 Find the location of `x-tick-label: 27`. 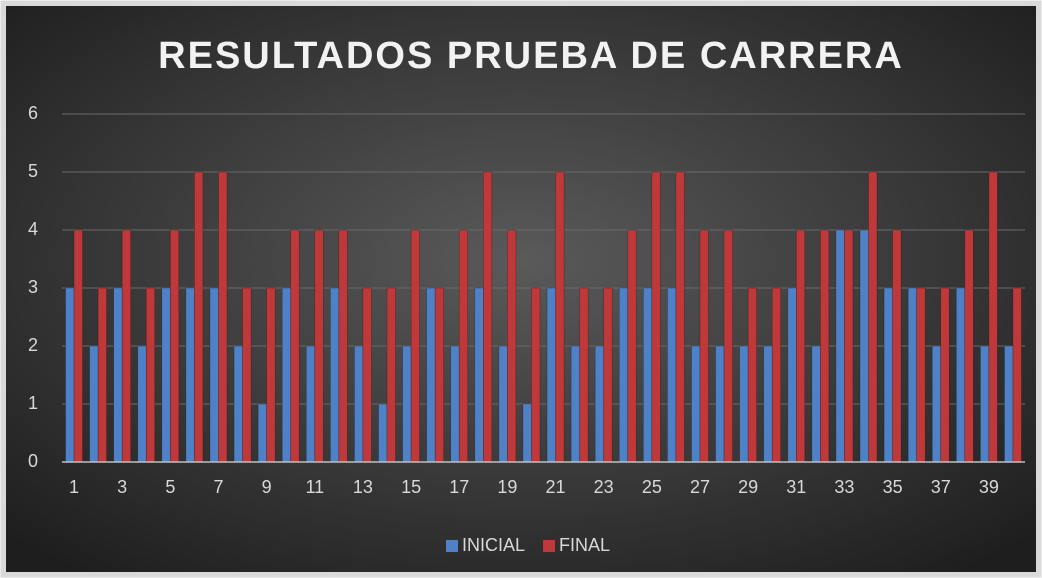

x-tick-label: 27 is located at coordinates (700, 487).